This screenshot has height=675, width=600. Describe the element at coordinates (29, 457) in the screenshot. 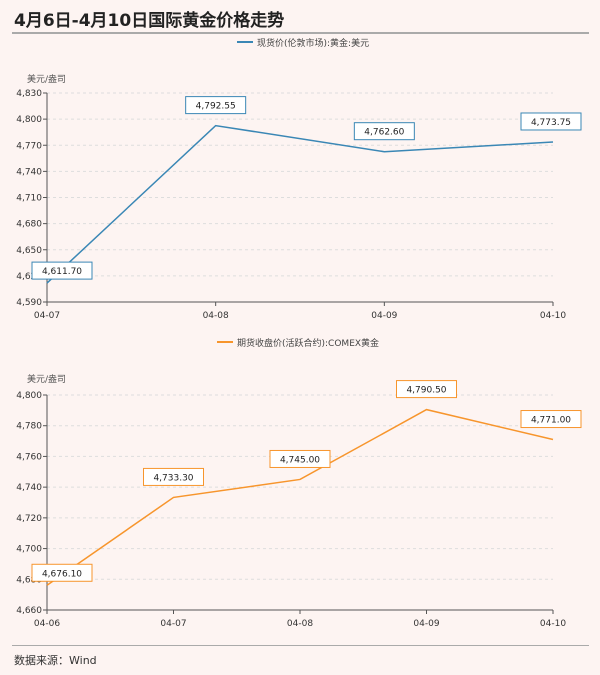

I see `y-tick-label: 4,760` at that location.